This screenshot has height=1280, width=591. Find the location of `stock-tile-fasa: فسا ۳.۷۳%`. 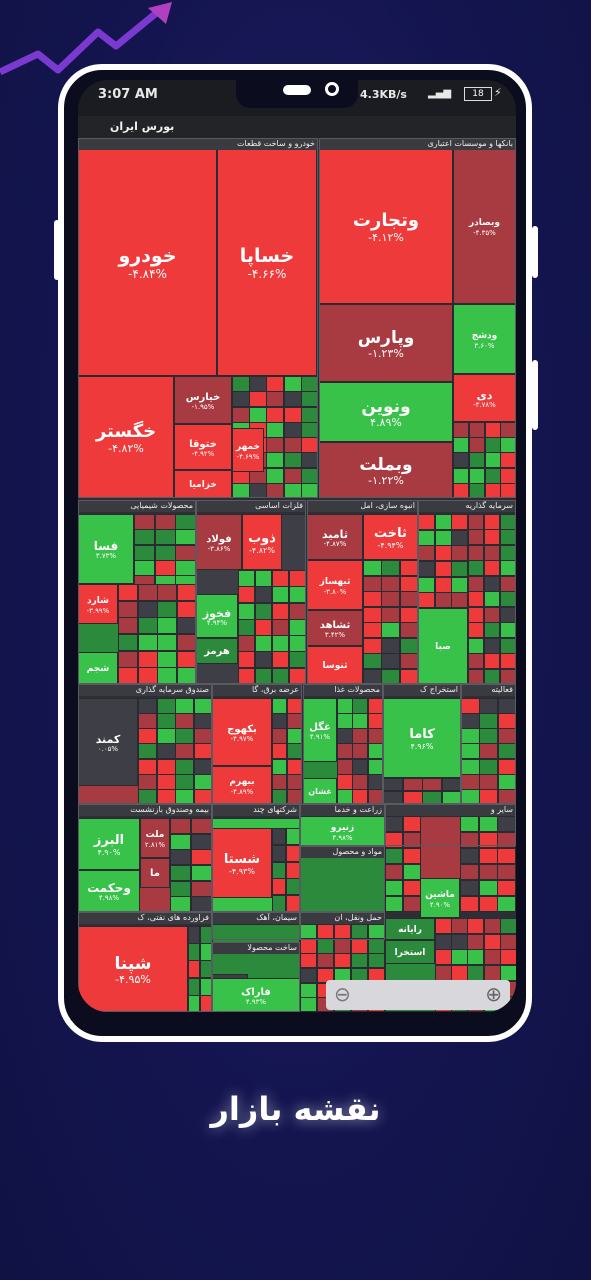

stock-tile-fasa: فسا ۳.۷۳% is located at coordinates (106, 549).